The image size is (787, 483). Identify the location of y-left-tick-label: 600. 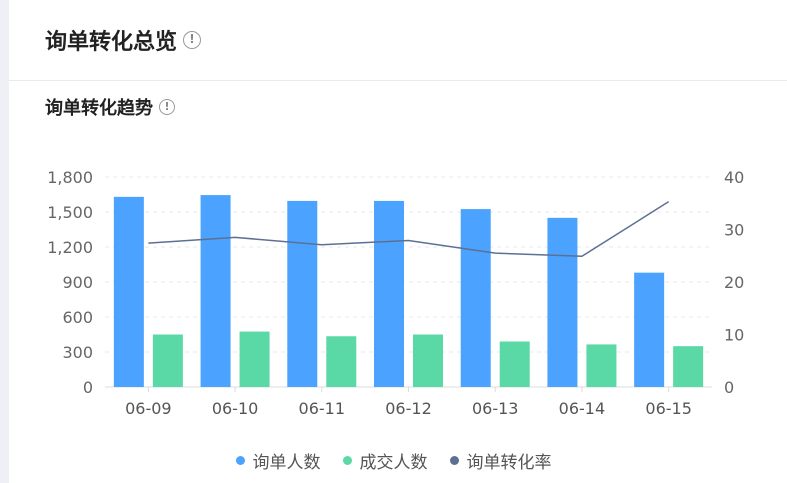
(77, 317).